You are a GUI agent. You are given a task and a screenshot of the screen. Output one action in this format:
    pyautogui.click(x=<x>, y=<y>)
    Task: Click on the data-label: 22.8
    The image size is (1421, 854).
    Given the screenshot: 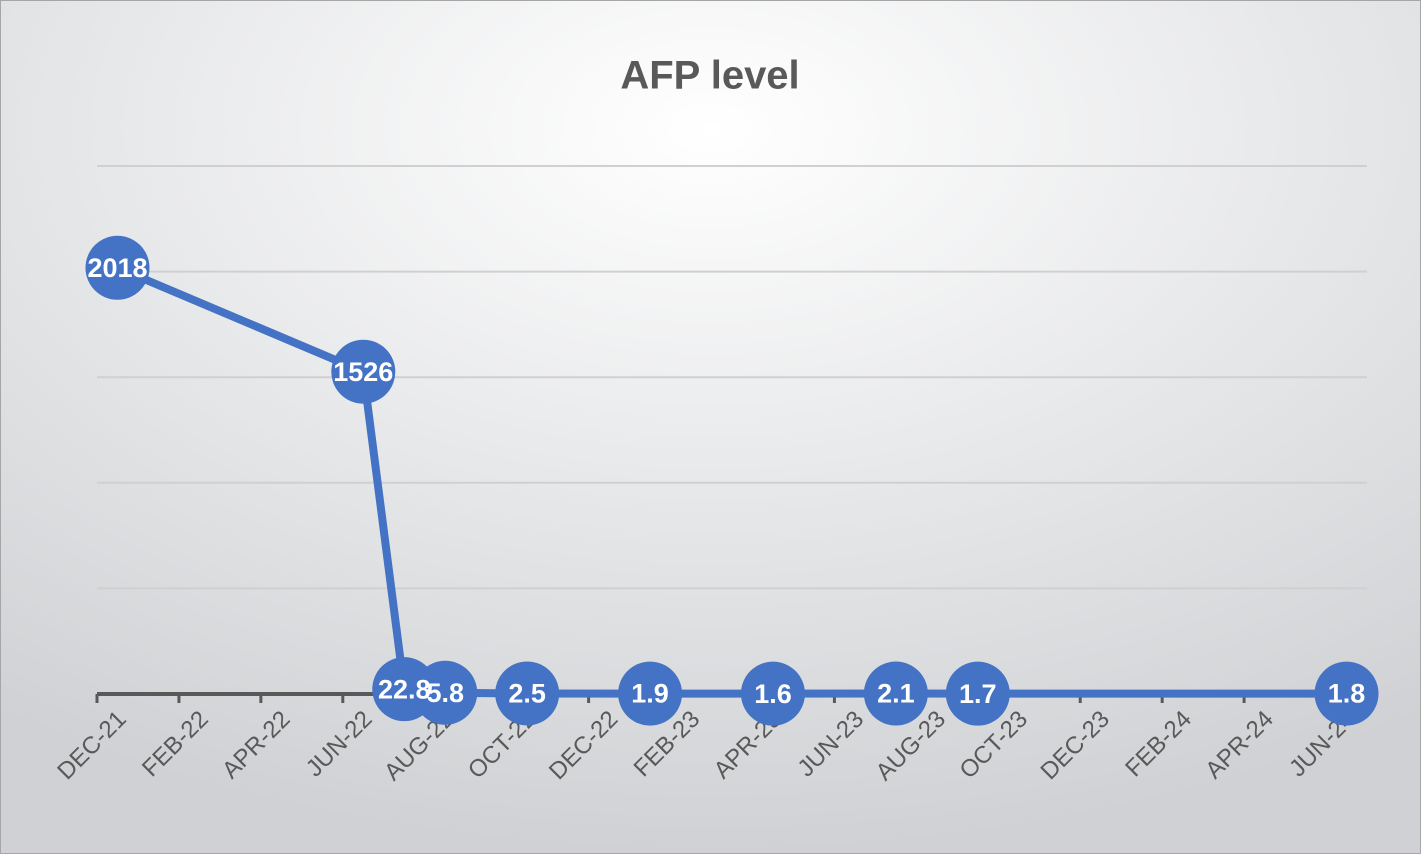 What is the action you would take?
    pyautogui.click(x=404, y=689)
    